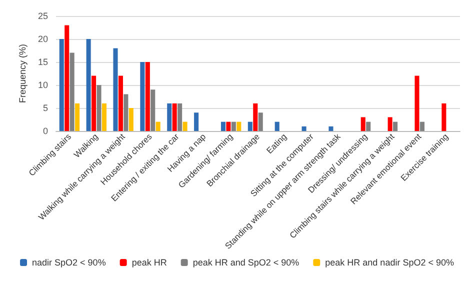 Image resolution: width=474 pixels, height=282 pixels. Describe the element at coordinates (23, 74) in the screenshot. I see `y-axis-title: Frequency (%)` at that location.